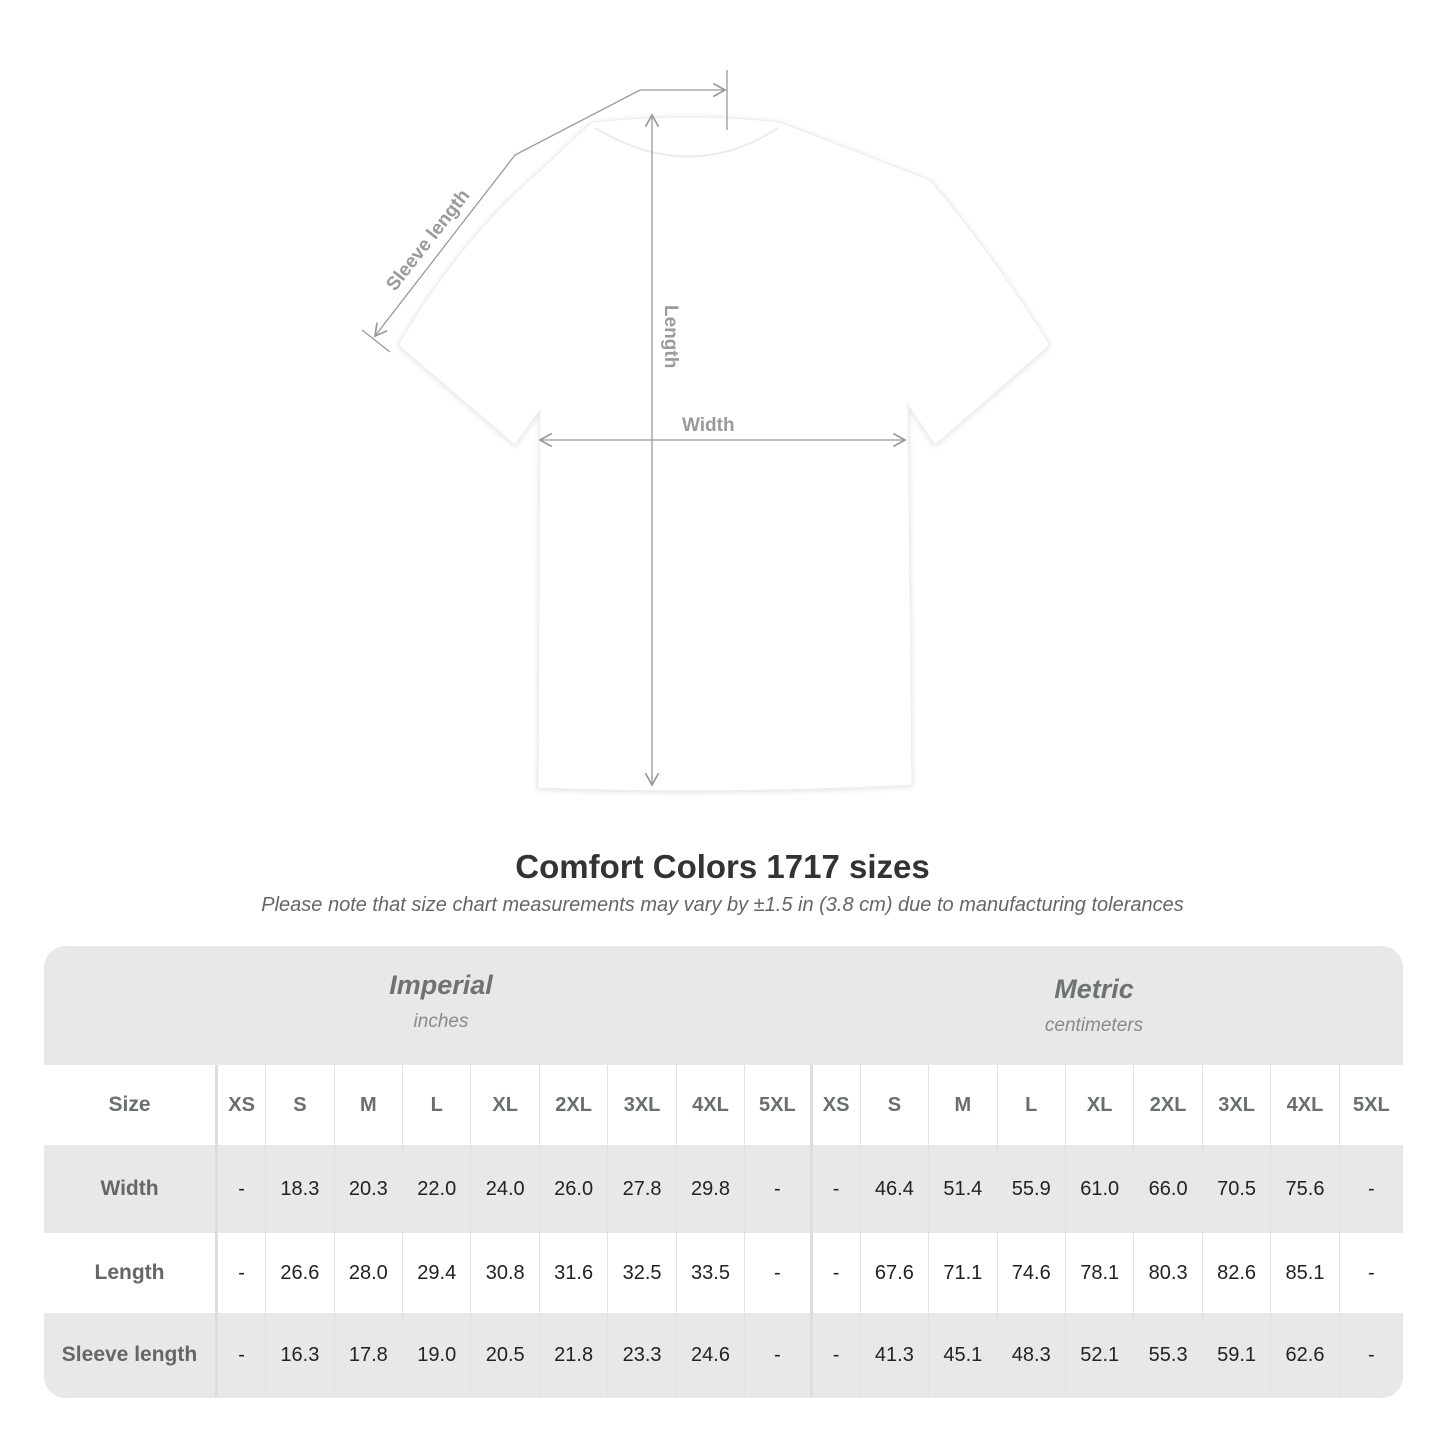  Describe the element at coordinates (300, 1189) in the screenshot. I see `imperial-cell: 18.3` at that location.